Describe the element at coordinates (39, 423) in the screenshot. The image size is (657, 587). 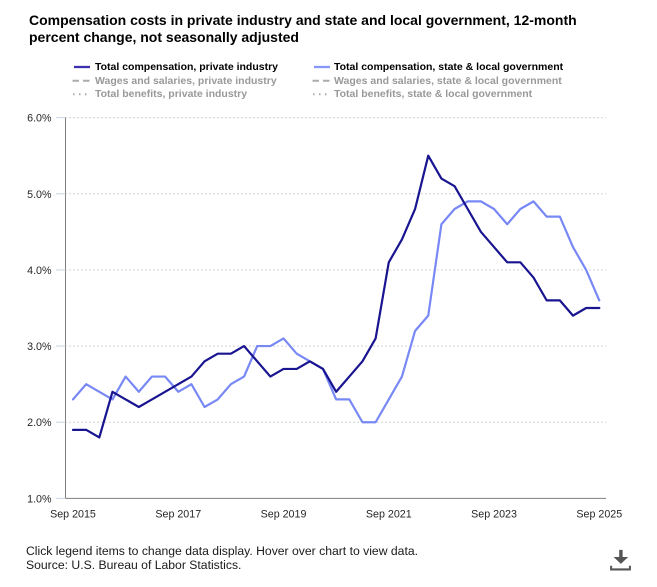
I see `svg-text: 2.0%` at that location.